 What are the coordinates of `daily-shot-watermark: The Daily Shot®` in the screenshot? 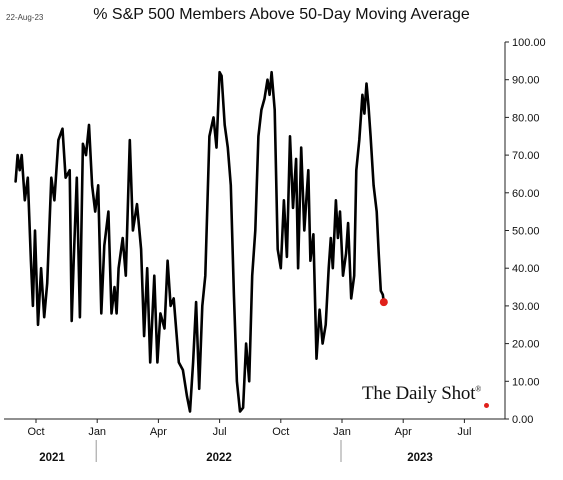 It's located at (421, 394).